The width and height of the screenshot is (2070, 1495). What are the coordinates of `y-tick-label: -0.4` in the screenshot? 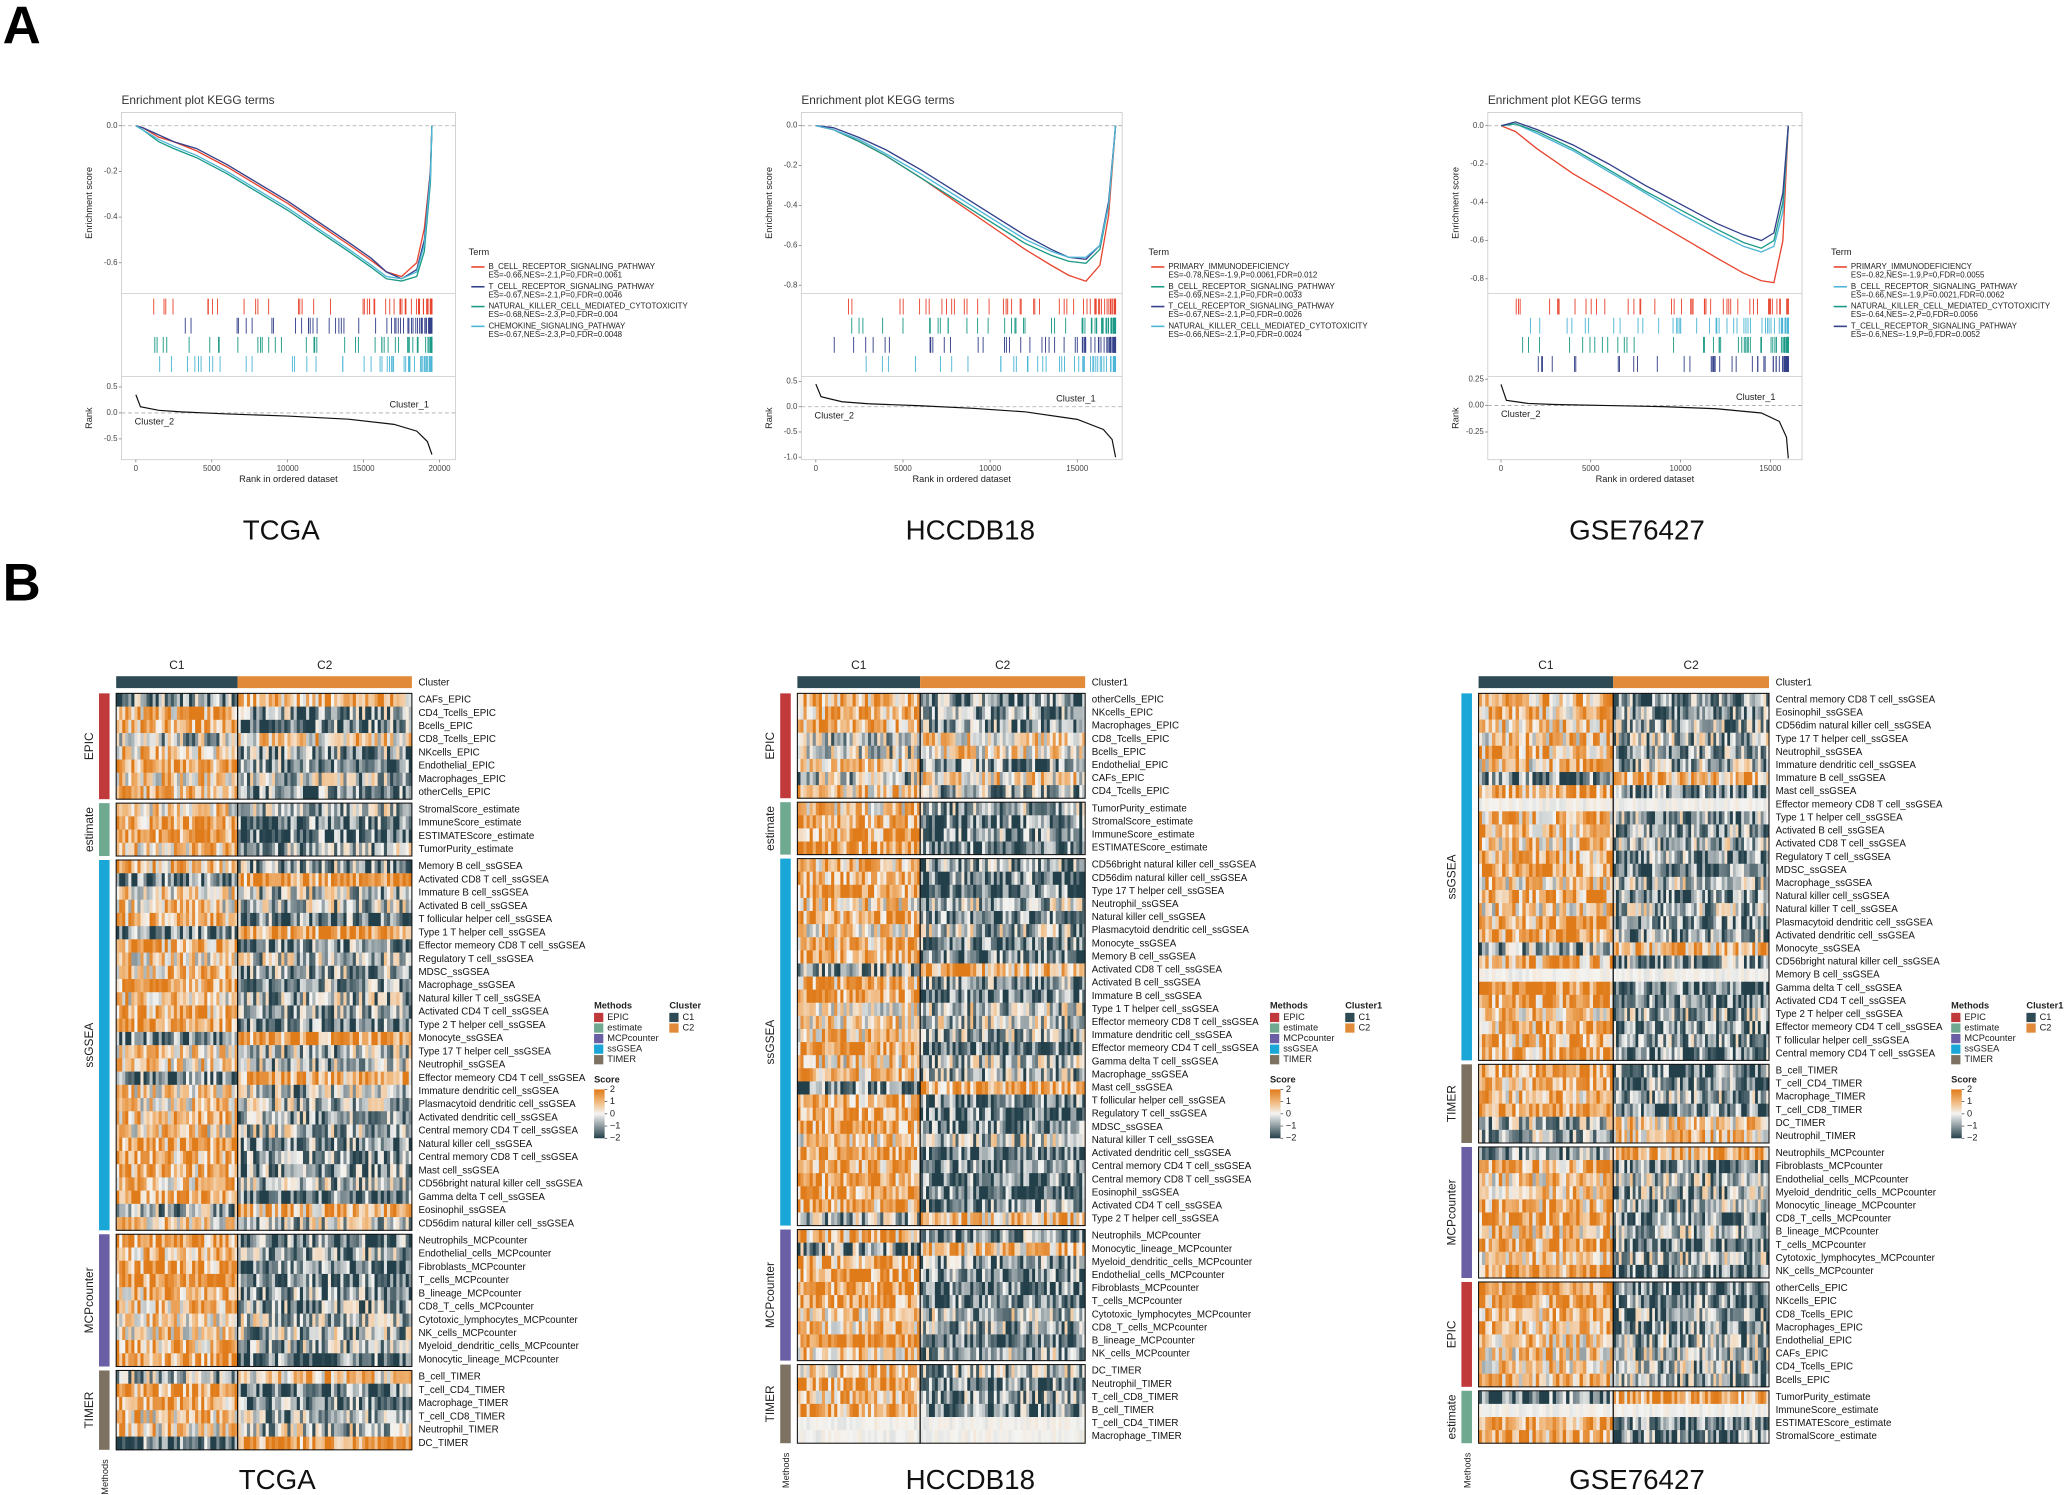 It's located at (791, 205).